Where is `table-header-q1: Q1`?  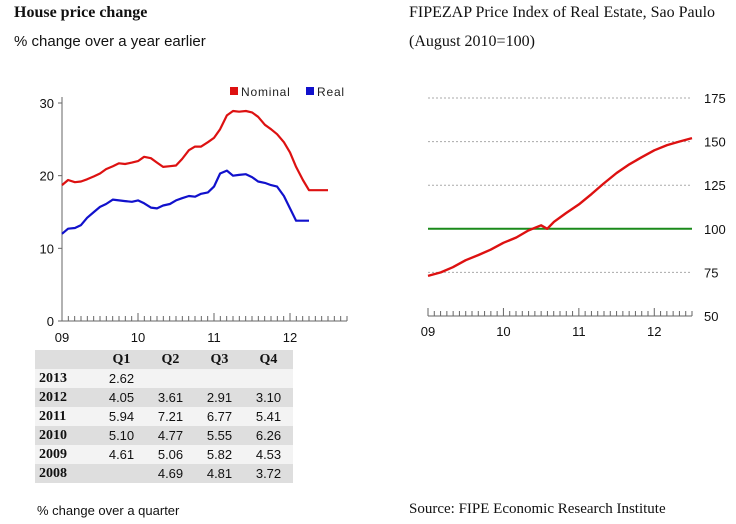
table-header-q1: Q1 is located at coordinates (121, 359).